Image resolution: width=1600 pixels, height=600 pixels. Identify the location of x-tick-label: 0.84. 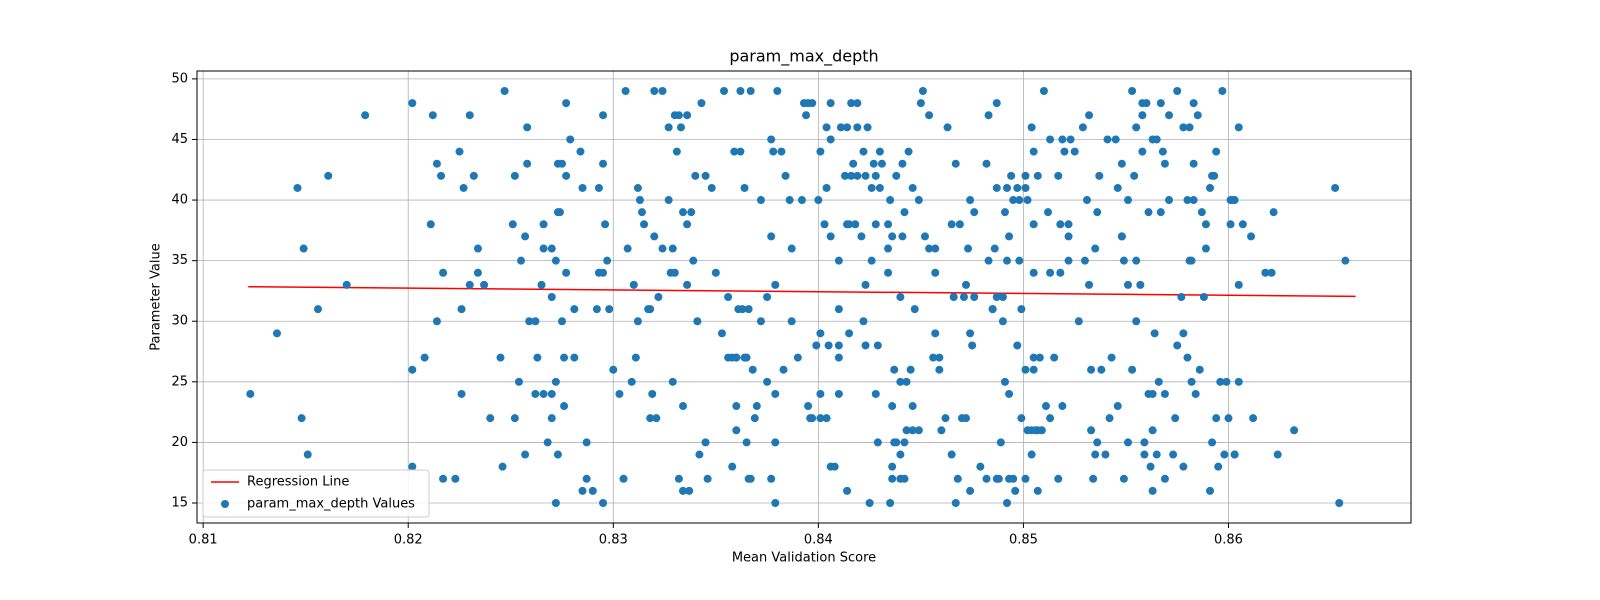
(818, 540).